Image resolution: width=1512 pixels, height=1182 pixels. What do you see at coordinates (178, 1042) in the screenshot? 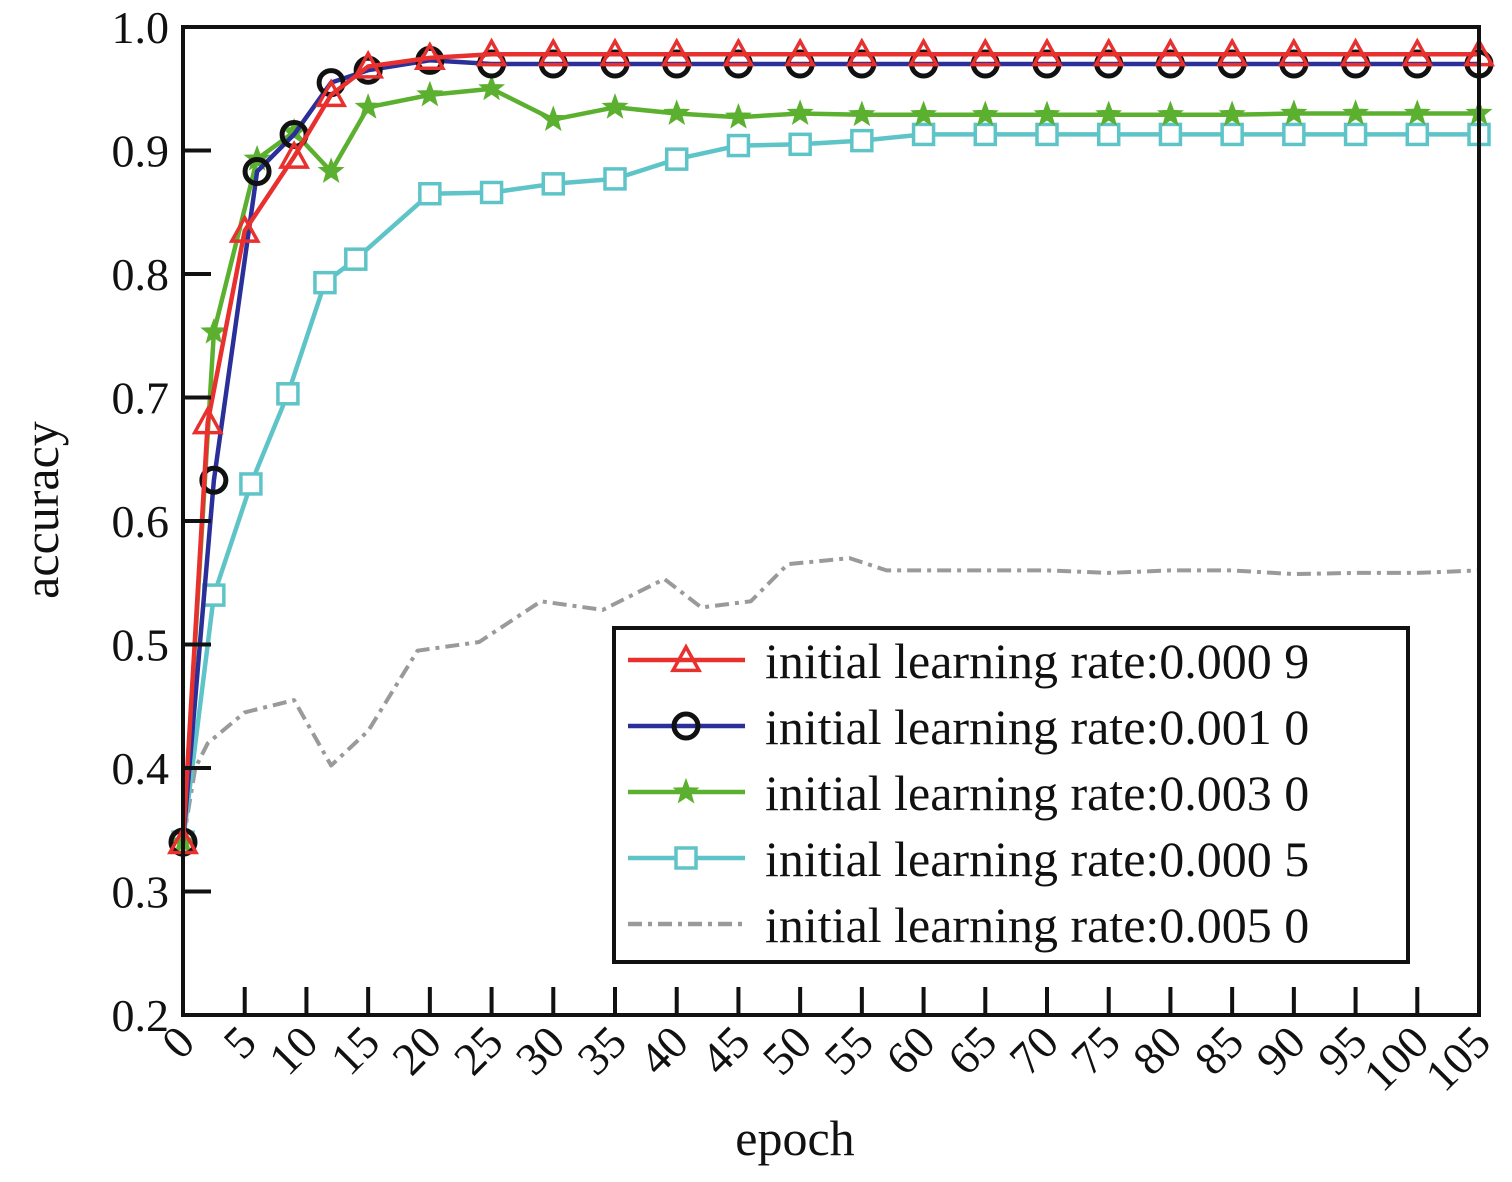
I see `x-tick-label: 0` at bounding box center [178, 1042].